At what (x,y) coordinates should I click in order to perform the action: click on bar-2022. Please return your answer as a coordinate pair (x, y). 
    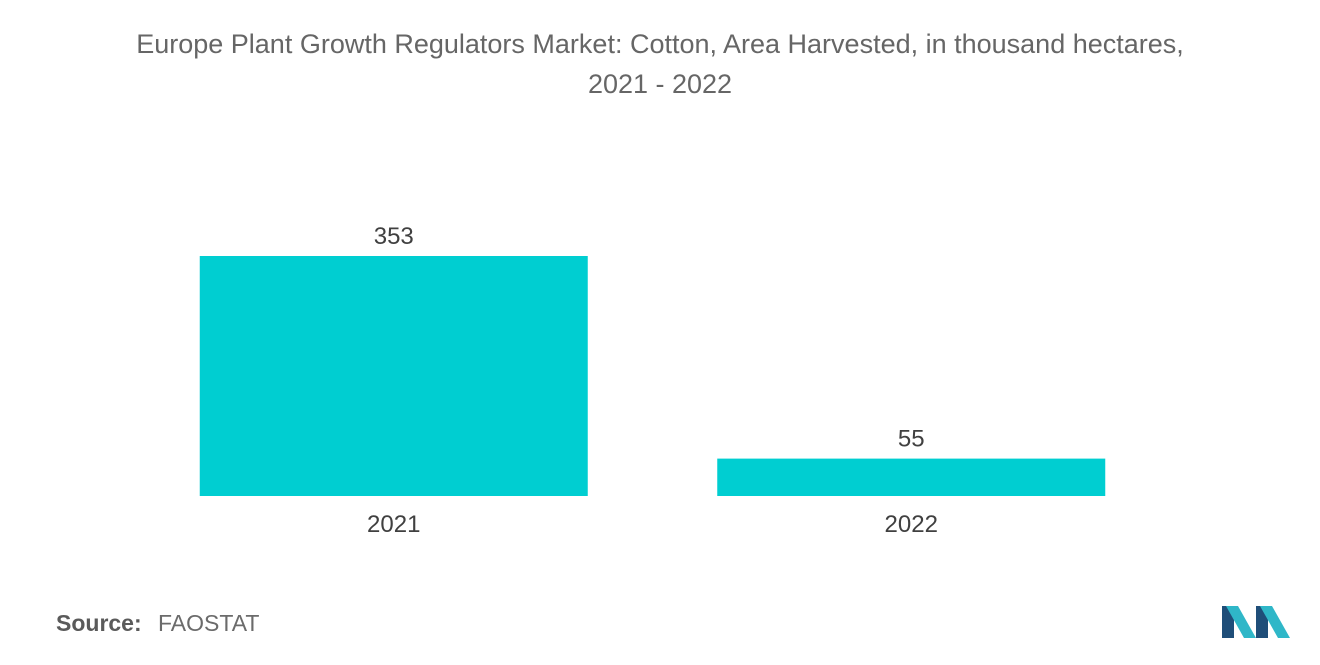
    Looking at the image, I should click on (911, 477).